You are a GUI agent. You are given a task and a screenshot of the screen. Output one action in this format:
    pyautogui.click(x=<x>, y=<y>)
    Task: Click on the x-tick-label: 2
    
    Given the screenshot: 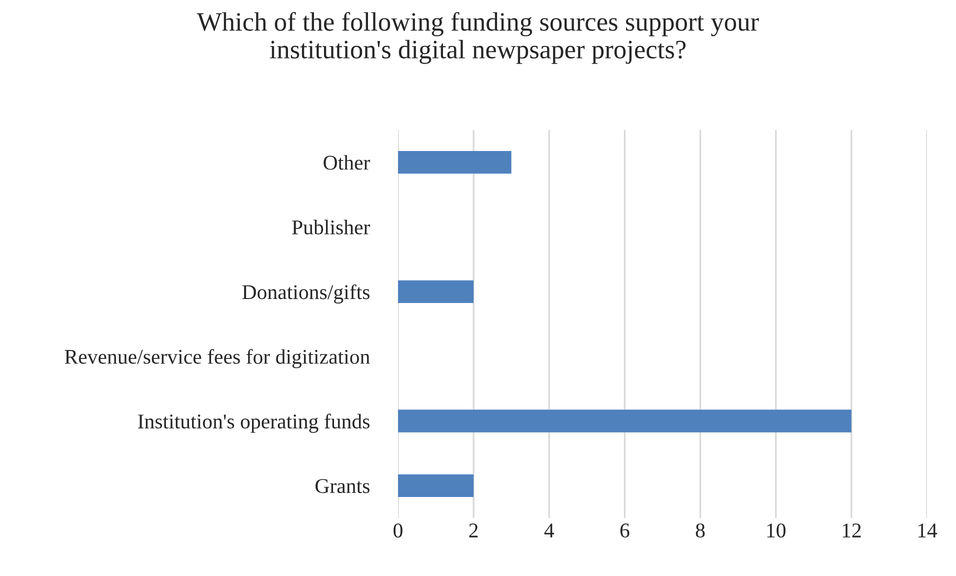 What is the action you would take?
    pyautogui.click(x=473, y=531)
    